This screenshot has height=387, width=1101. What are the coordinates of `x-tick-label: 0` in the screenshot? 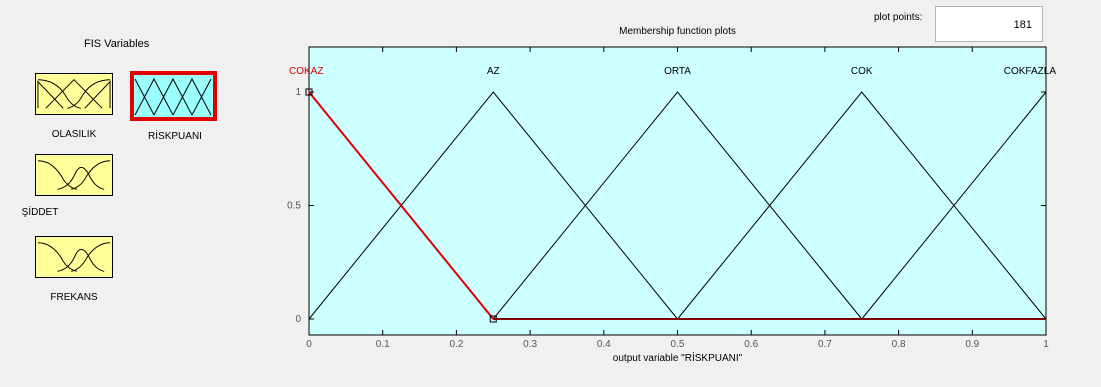 It's located at (309, 344).